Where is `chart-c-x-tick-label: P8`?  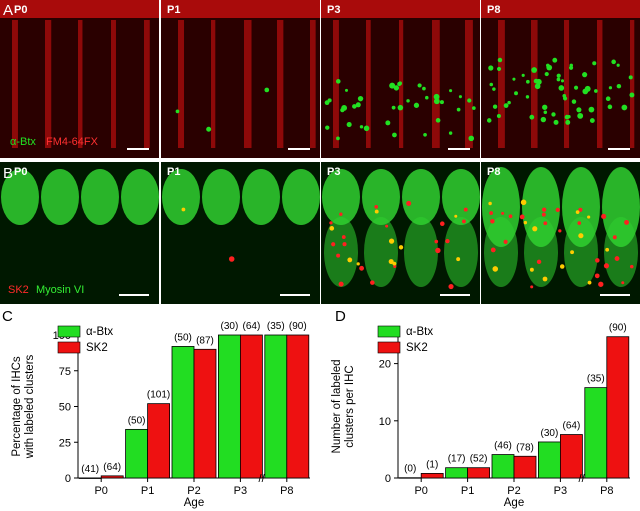
chart-c-x-tick-label: P8 is located at coordinates (286, 491).